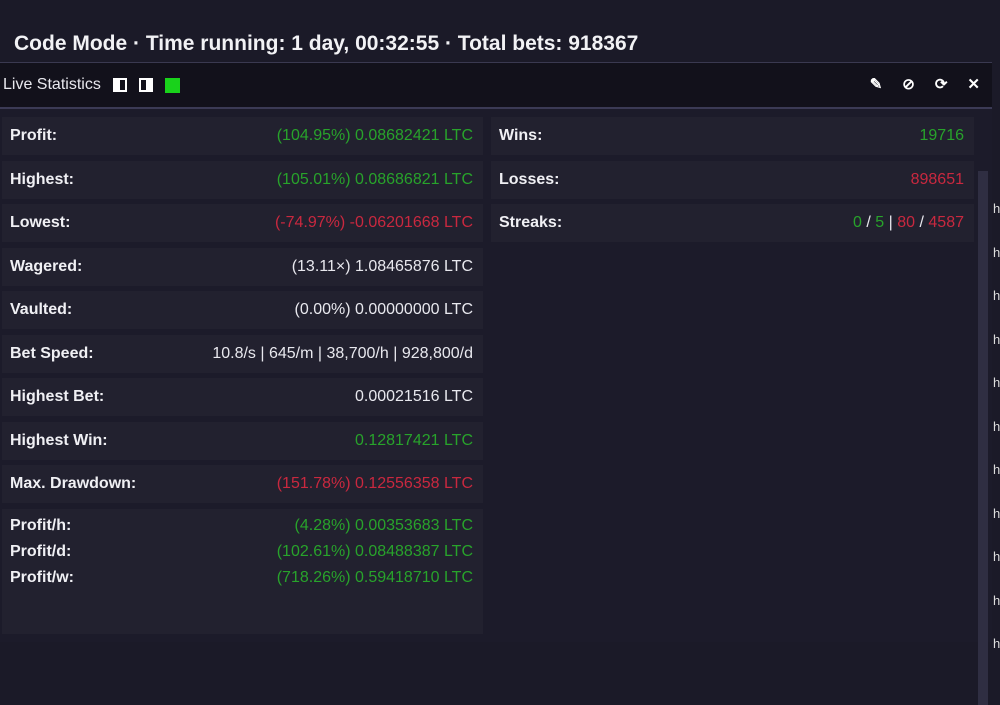 This screenshot has height=705, width=1000. Describe the element at coordinates (241, 556) in the screenshot. I see `rate-line: Profit/d: (102.61%) 0.08488387 LTC` at that location.